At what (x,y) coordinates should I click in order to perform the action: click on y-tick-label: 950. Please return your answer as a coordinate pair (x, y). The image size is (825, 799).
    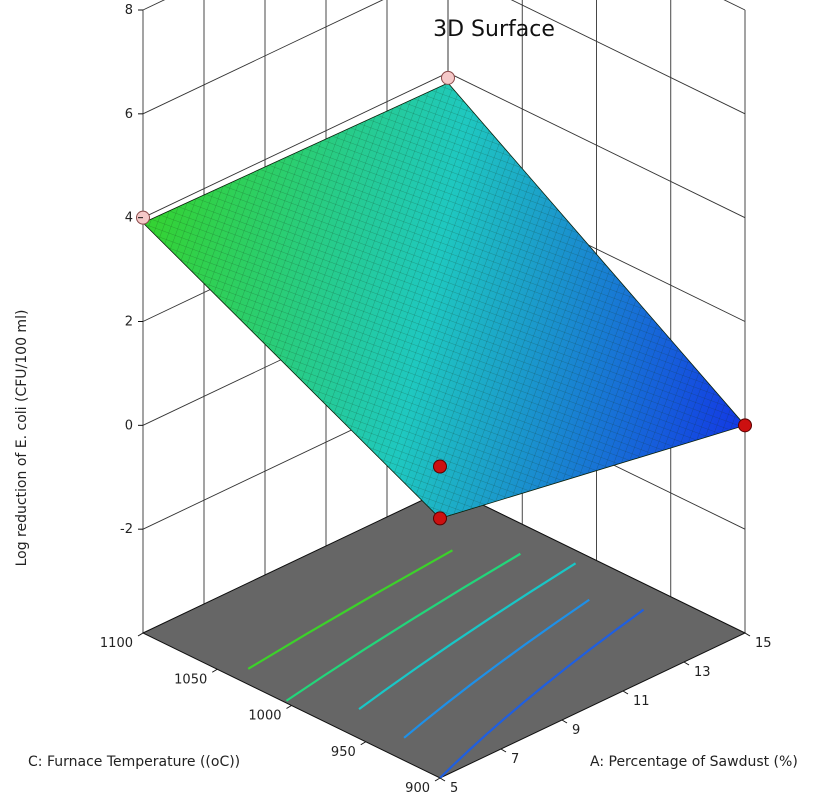
    Looking at the image, I should click on (343, 752).